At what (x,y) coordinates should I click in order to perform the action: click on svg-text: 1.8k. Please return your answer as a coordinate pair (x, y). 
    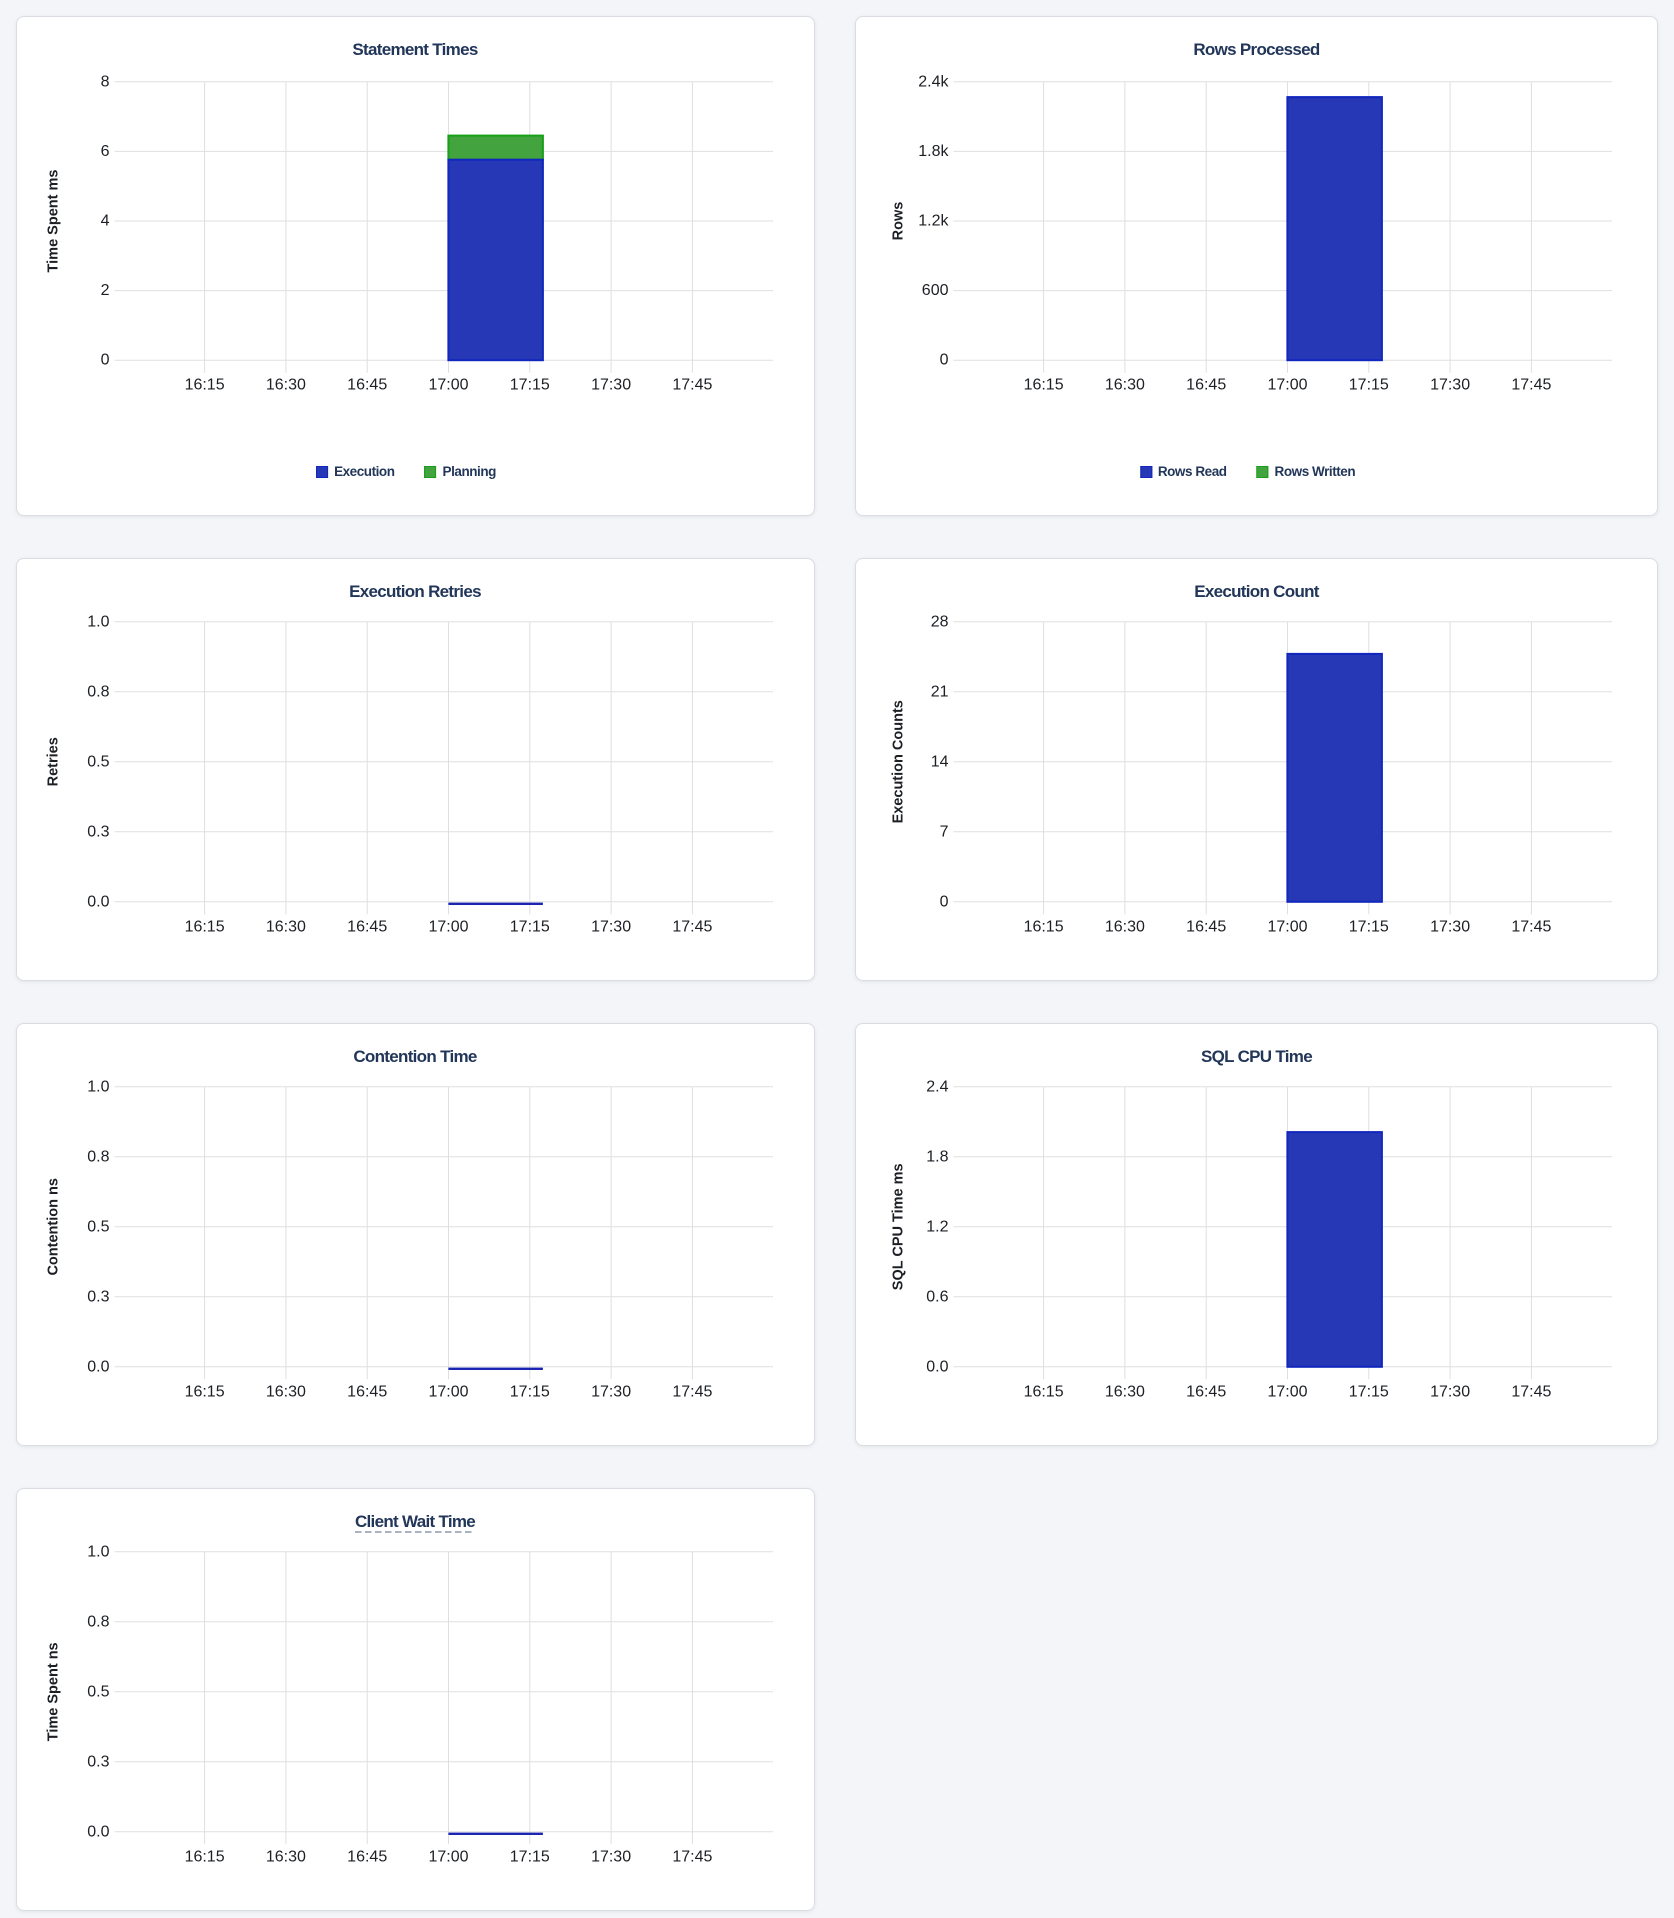
    Looking at the image, I should click on (933, 151).